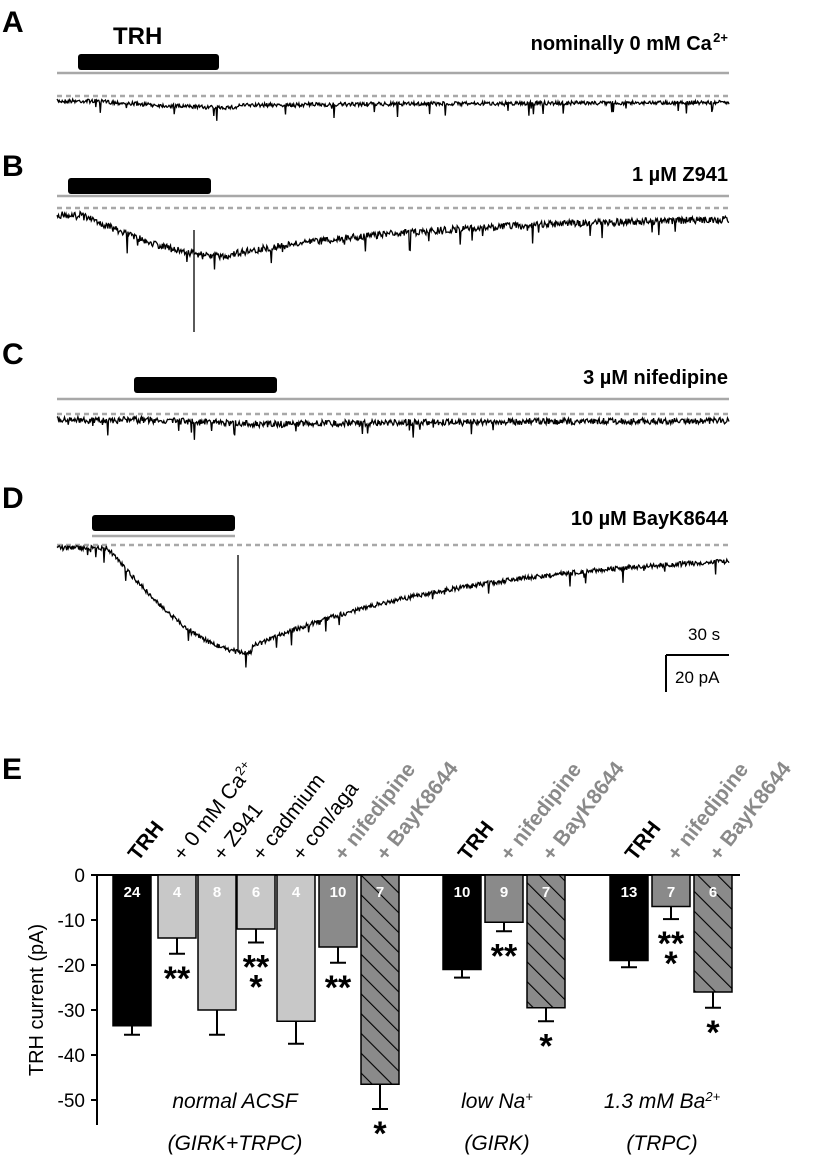 The width and height of the screenshot is (815, 1172). I want to click on group-label-channels: (GIRK+TRPC), so click(235, 1143).